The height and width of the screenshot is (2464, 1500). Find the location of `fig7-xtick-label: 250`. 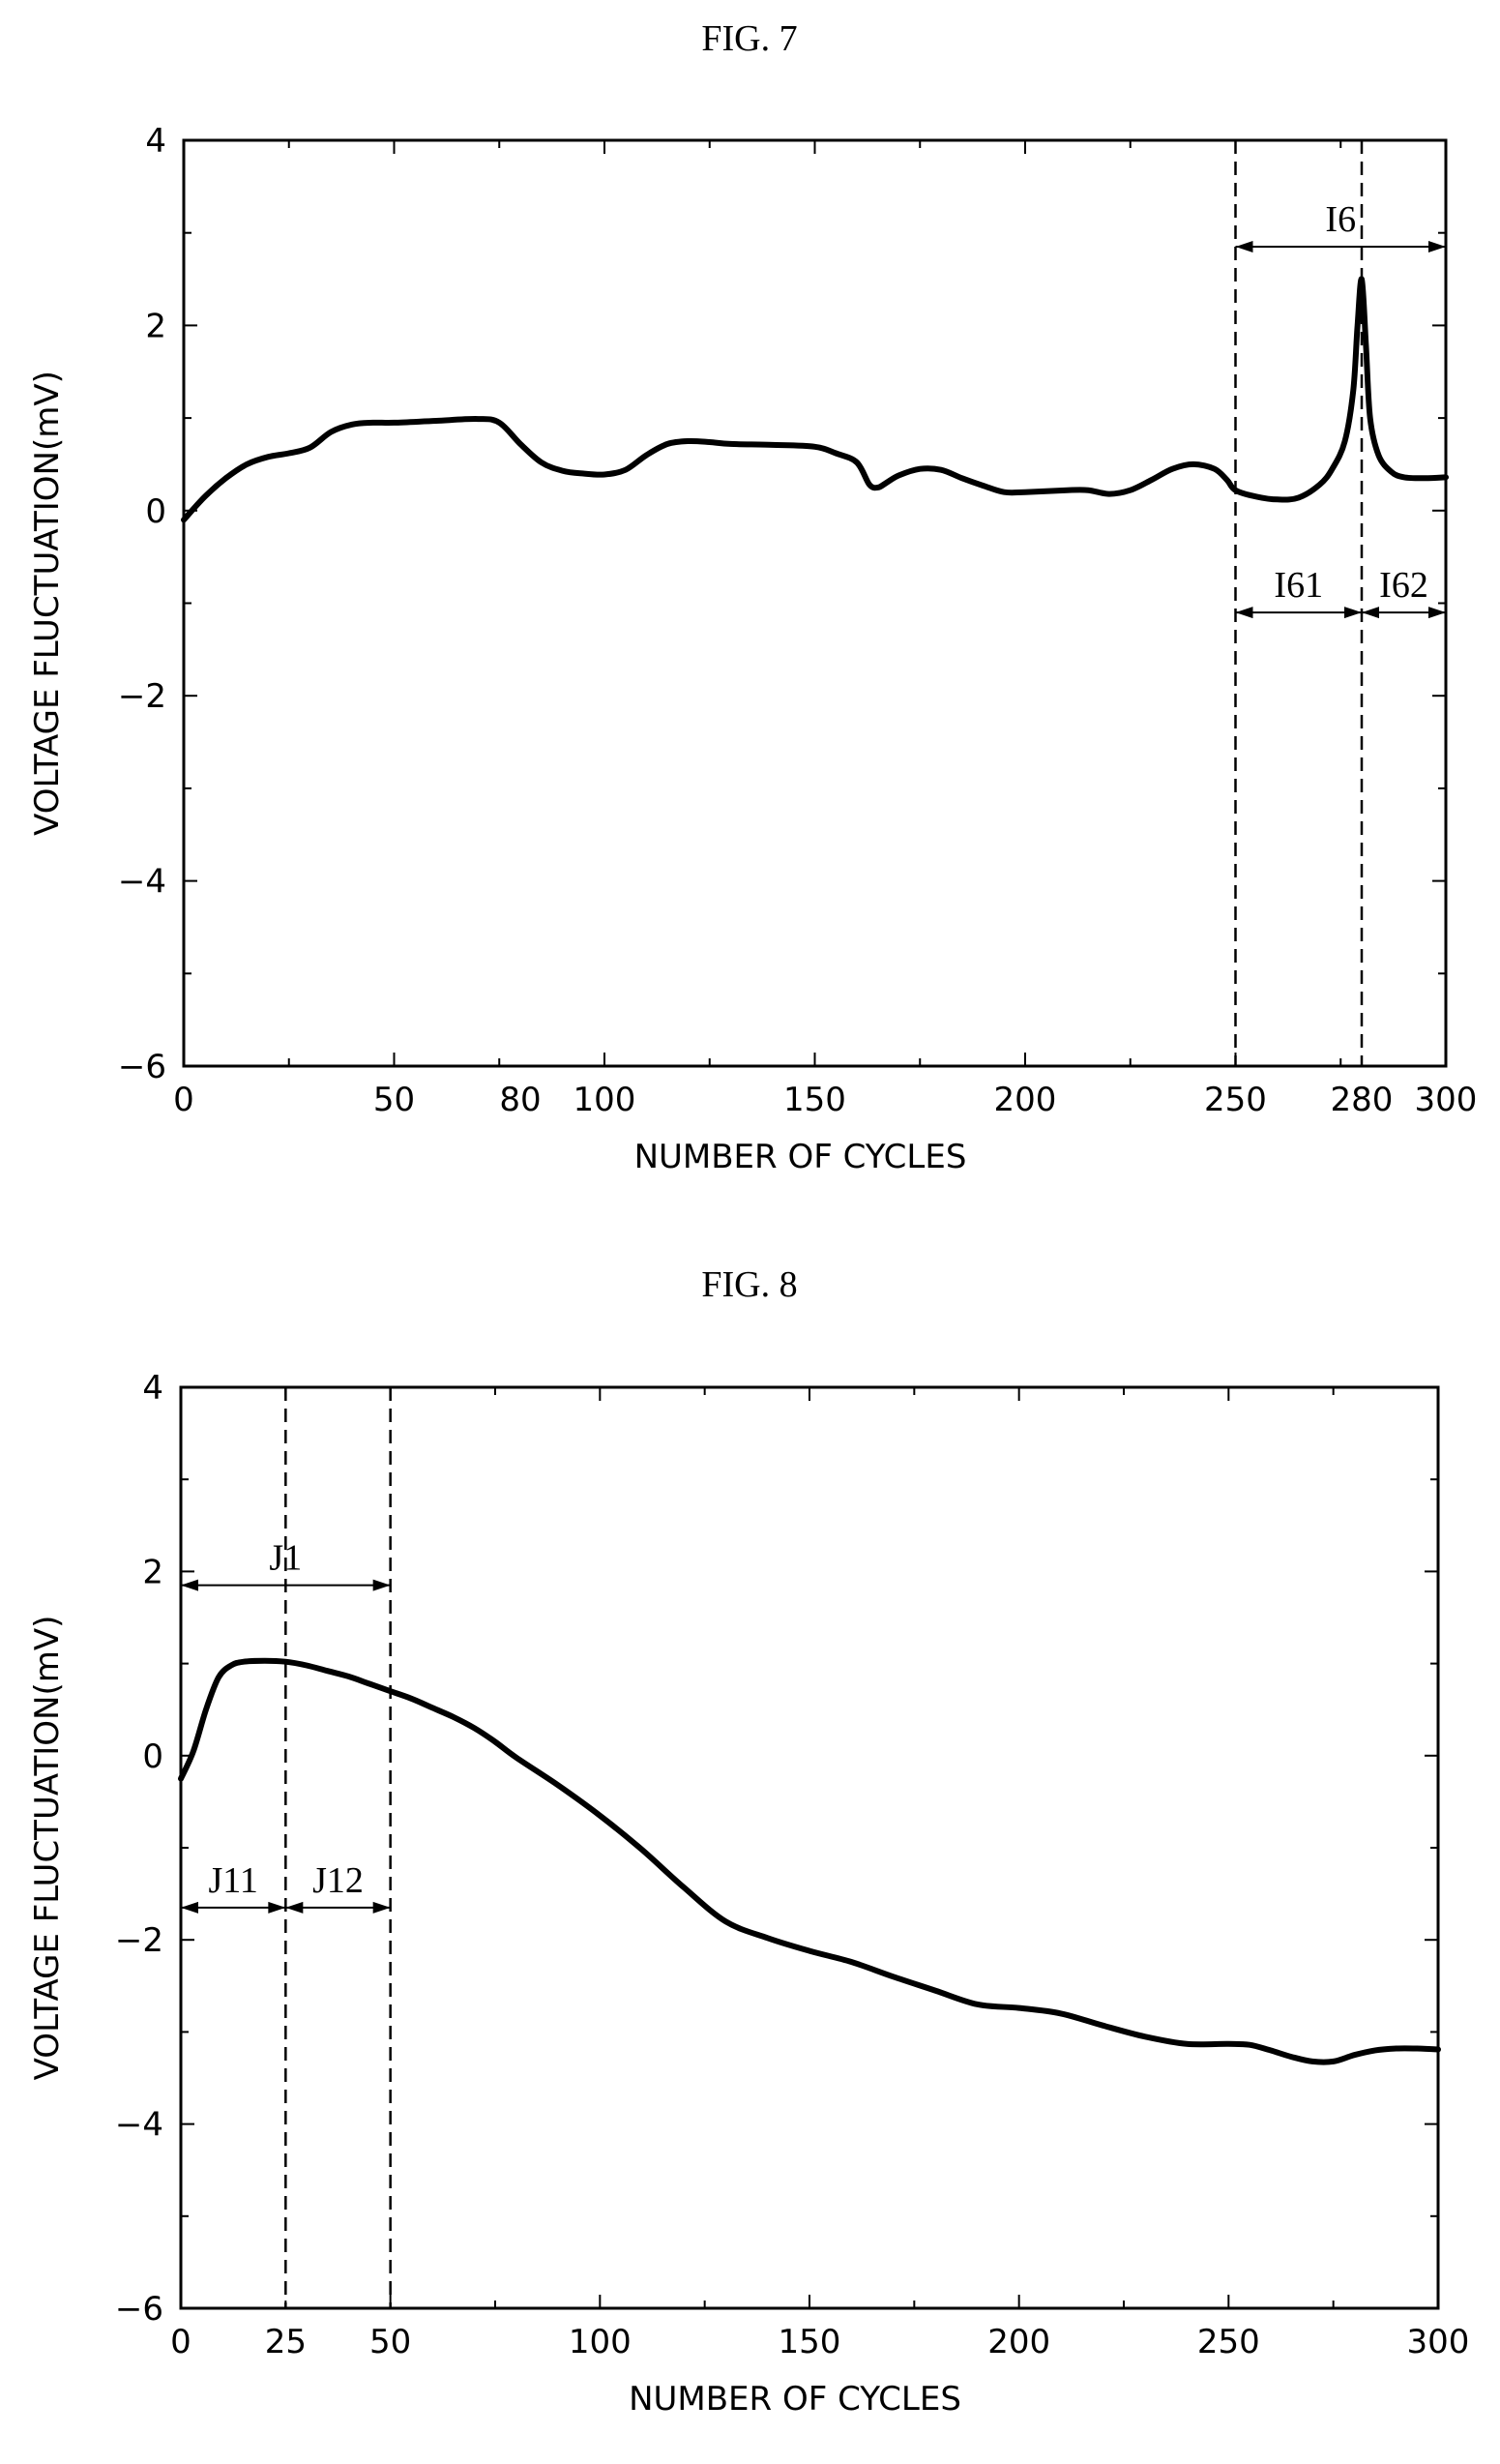

fig7-xtick-label: 250 is located at coordinates (1236, 1100).